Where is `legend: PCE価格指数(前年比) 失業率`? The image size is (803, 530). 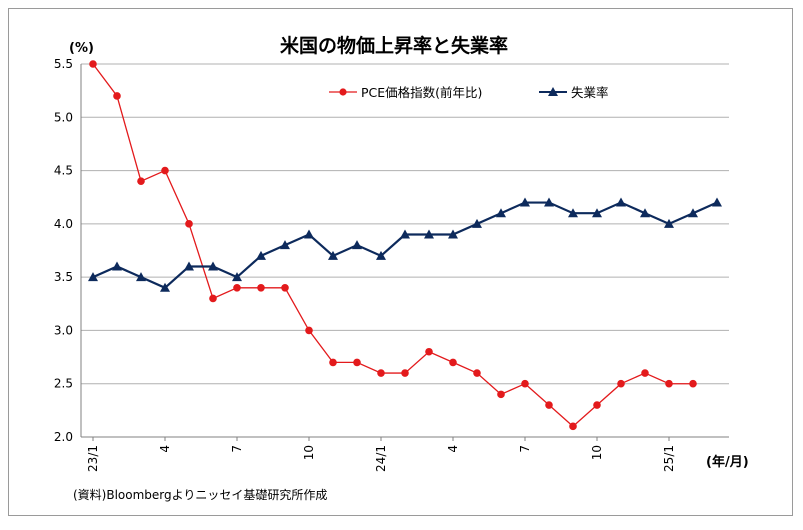 legend: PCE価格指数(前年比) 失業率 is located at coordinates (469, 92).